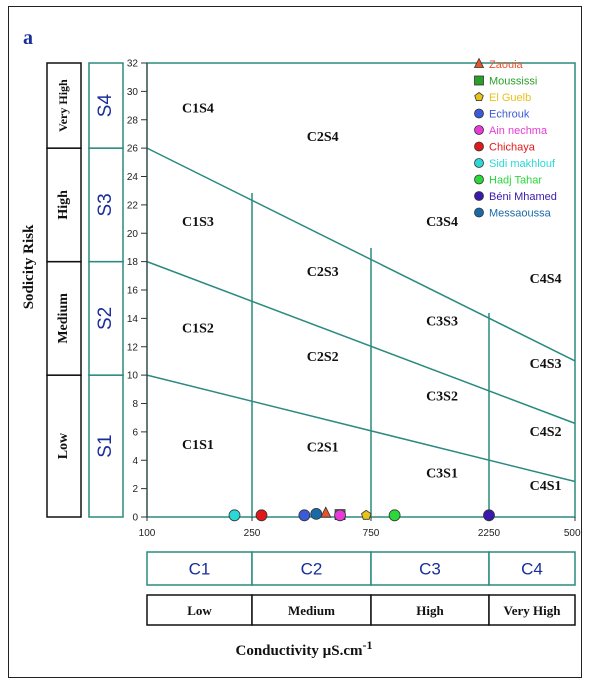 This screenshot has width=589, height=684. What do you see at coordinates (323, 448) in the screenshot?
I see `zone-label-c2s1: C2S1` at bounding box center [323, 448].